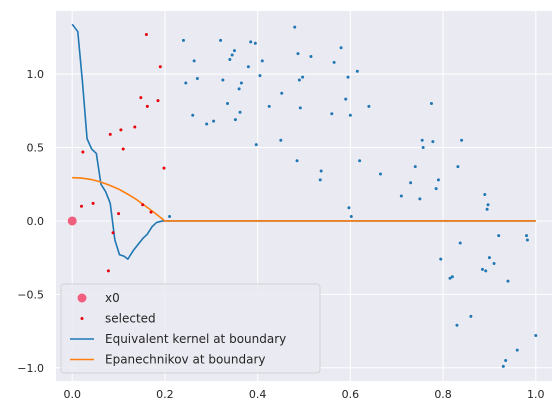 The width and height of the screenshot is (559, 413). What do you see at coordinates (258, 394) in the screenshot?
I see `x-tick-label: 0.4` at bounding box center [258, 394].